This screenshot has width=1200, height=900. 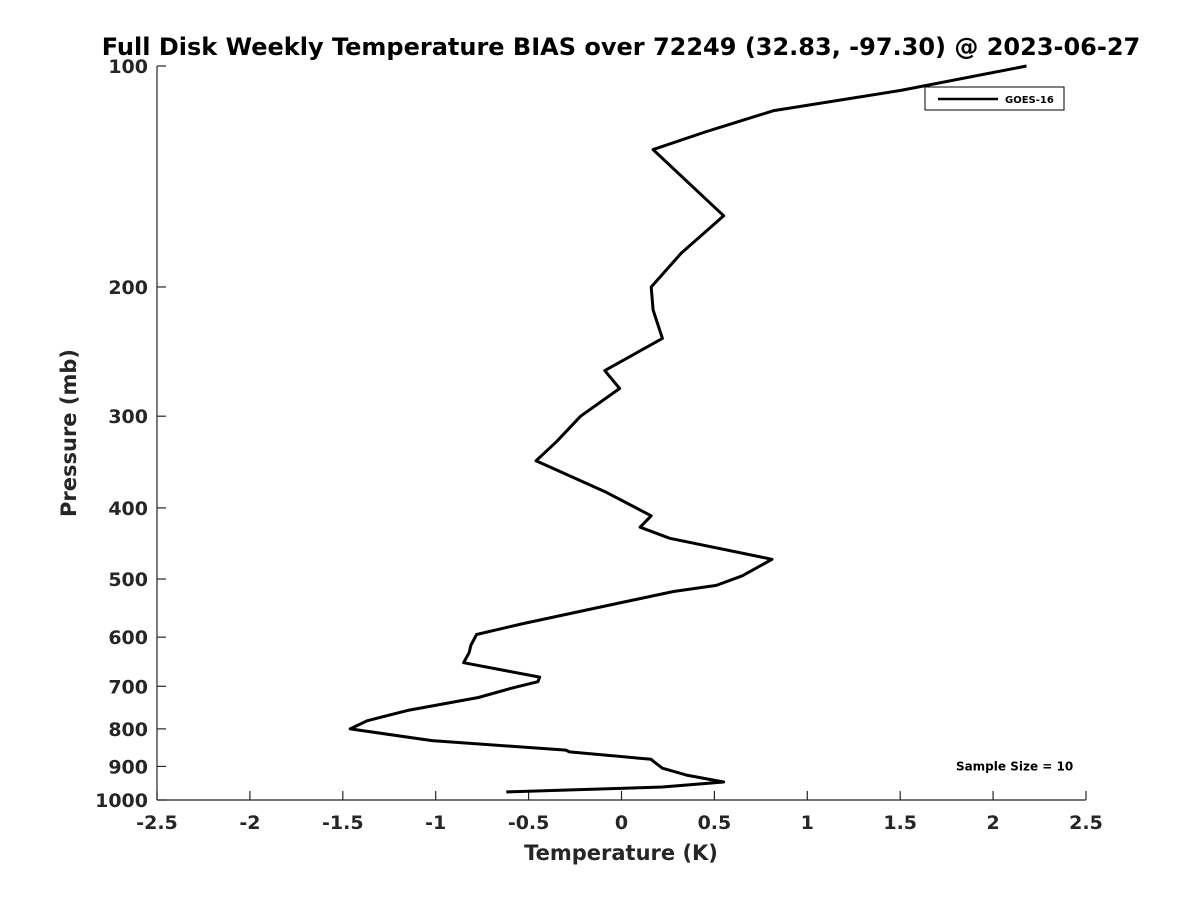 What do you see at coordinates (1014, 766) in the screenshot?
I see `sample-size-annotation: Sample Size = 10` at bounding box center [1014, 766].